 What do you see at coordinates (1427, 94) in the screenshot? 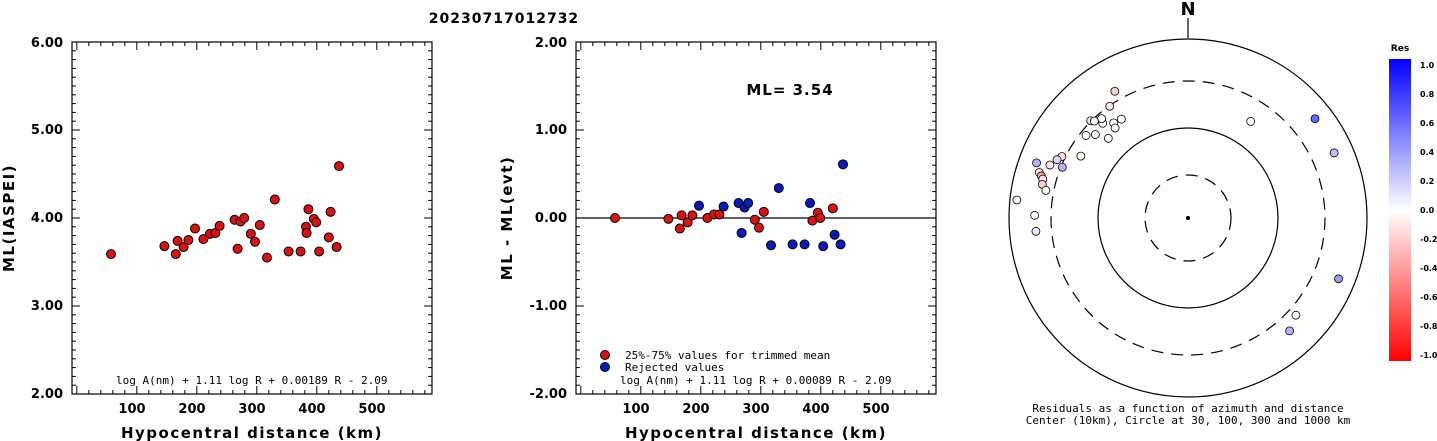
I see `colorbar-label: 0.8` at bounding box center [1427, 94].